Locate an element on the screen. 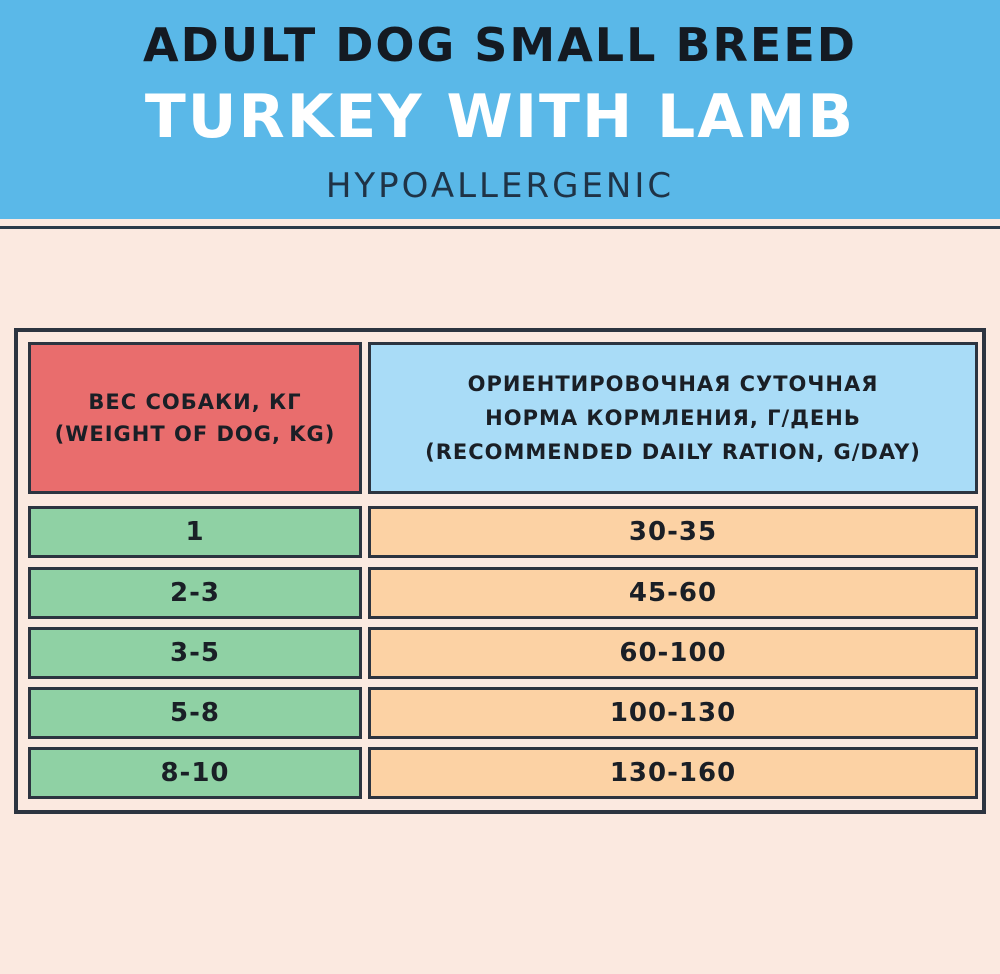 The width and height of the screenshot is (1000, 974). weight-cell: 2-3 is located at coordinates (195, 593).